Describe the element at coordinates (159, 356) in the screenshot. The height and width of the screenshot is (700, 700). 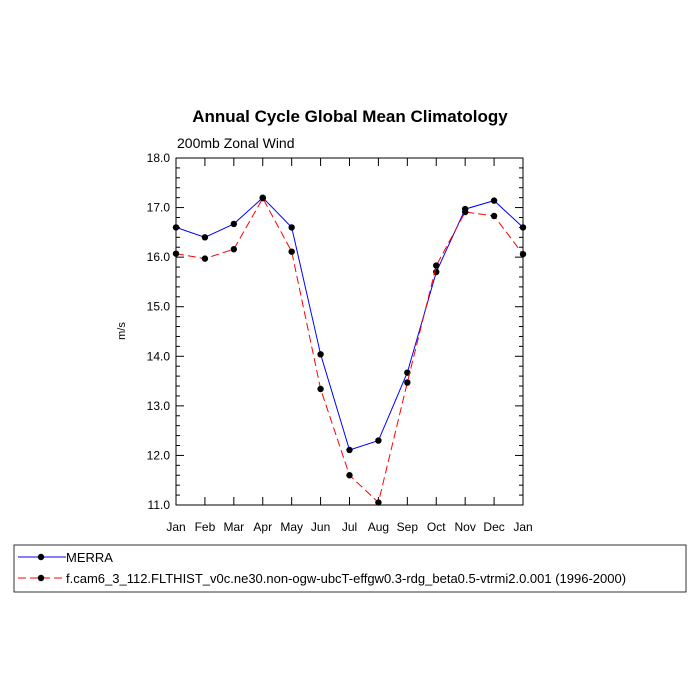
I see `y-tick-label: 14.0` at that location.